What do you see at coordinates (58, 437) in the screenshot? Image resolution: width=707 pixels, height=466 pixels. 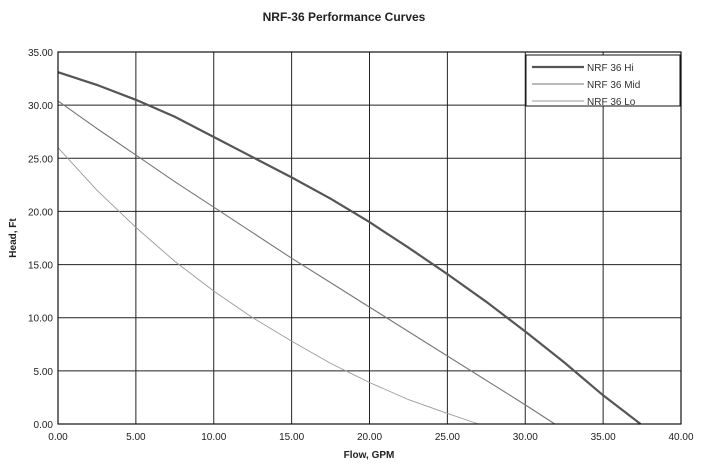 I see `x-tick-label: 0.00` at bounding box center [58, 437].